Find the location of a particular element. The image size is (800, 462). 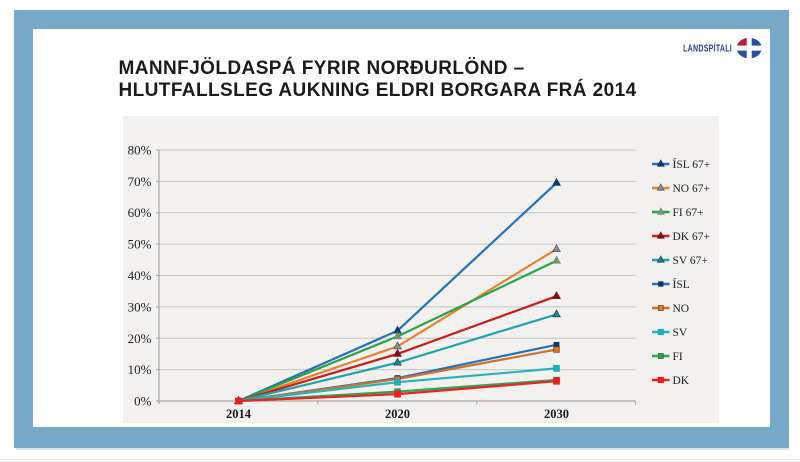

svg-text: FI is located at coordinates (678, 357).